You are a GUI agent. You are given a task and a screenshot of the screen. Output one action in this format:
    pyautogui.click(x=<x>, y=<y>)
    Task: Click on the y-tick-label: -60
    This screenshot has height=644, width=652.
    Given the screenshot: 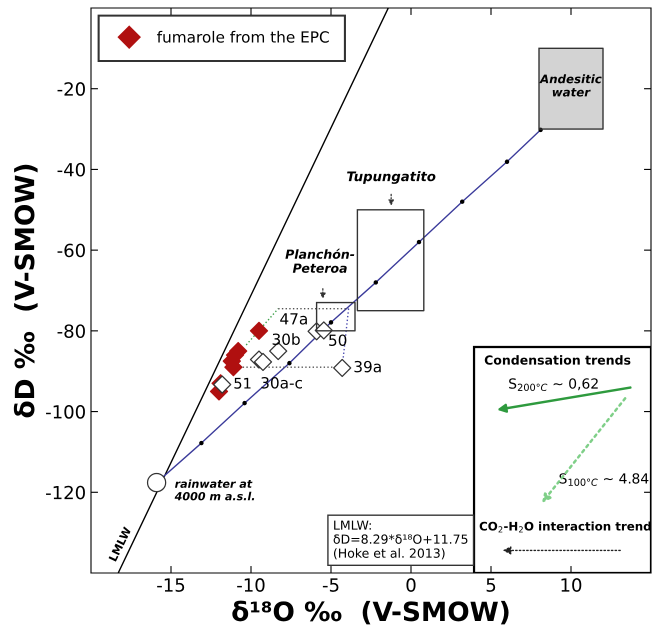 What is the action you would take?
    pyautogui.click(x=71, y=251)
    